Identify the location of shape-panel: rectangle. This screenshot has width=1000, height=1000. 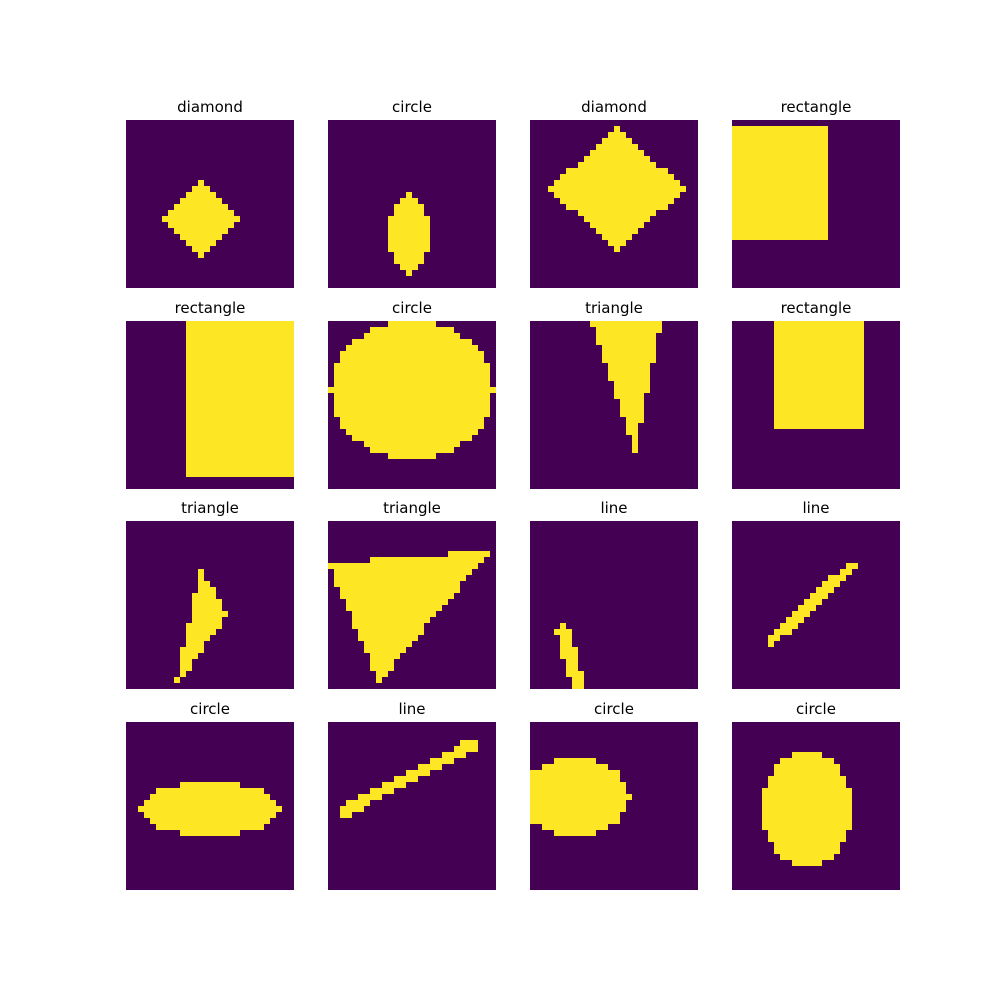
(816, 192).